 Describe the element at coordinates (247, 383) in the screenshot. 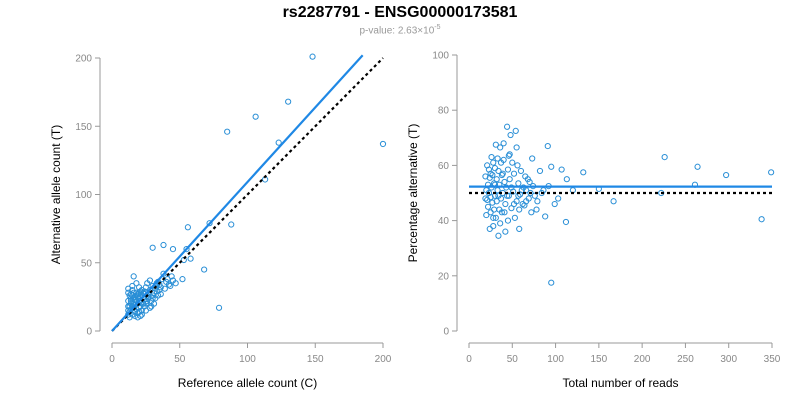

I see `left-x-axis-title: Reference allele count (C)` at that location.